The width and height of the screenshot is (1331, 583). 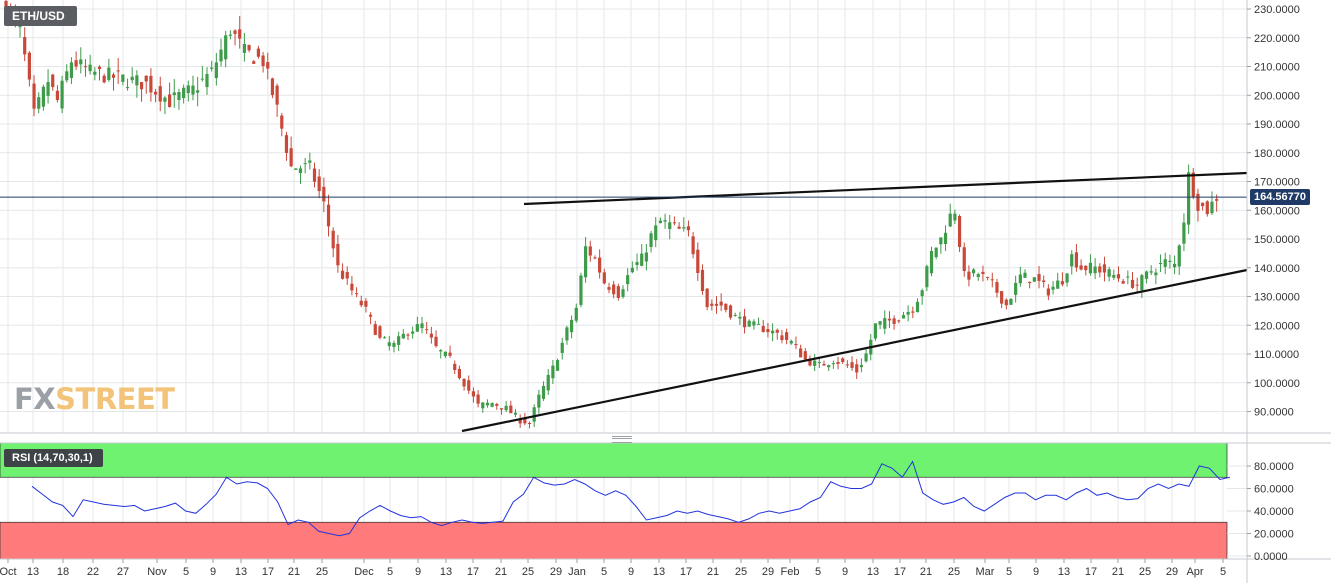 What do you see at coordinates (40, 16) in the screenshot?
I see `symbol-label: ETH/USD` at bounding box center [40, 16].